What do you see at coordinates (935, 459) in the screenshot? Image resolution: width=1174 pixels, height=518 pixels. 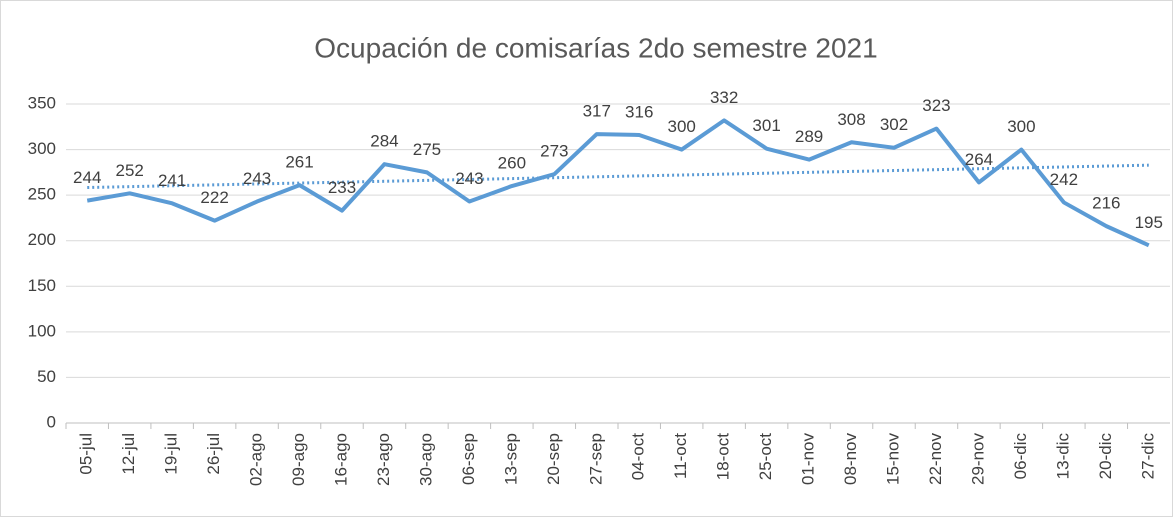 I see `x-tick-label: 22-nov` at bounding box center [935, 459].